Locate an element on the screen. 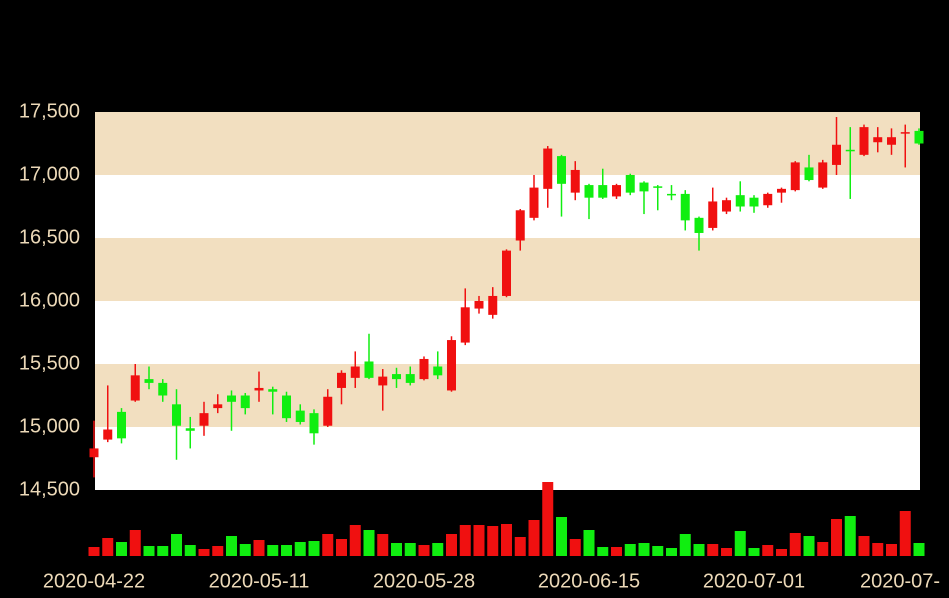 This screenshot has height=598, width=949. x-tick-label: 2020-05-28 is located at coordinates (424, 581).